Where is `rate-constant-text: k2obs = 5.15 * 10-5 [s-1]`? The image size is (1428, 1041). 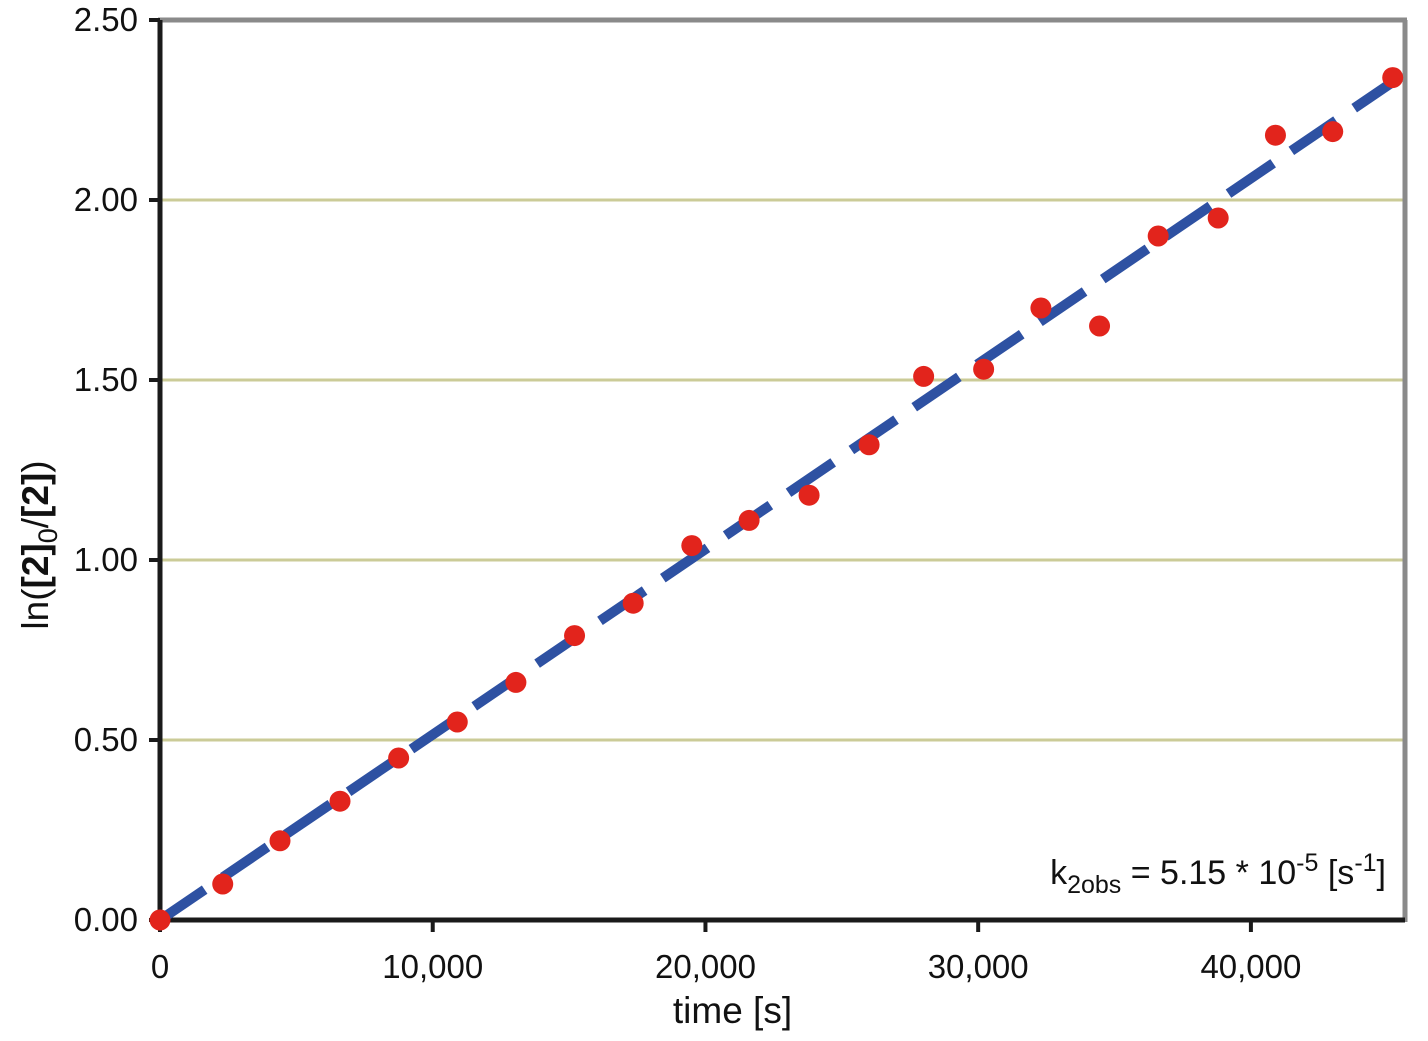 rate-constant-text: k2obs = 5.15 * 10-5 [s-1] is located at coordinates (1218, 874).